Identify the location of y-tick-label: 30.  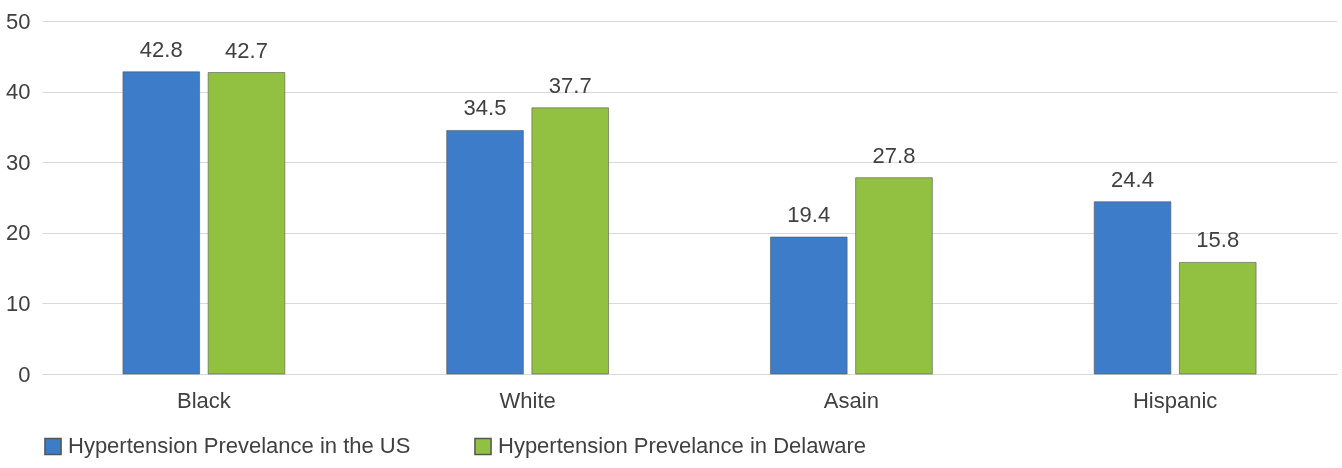
(18, 162).